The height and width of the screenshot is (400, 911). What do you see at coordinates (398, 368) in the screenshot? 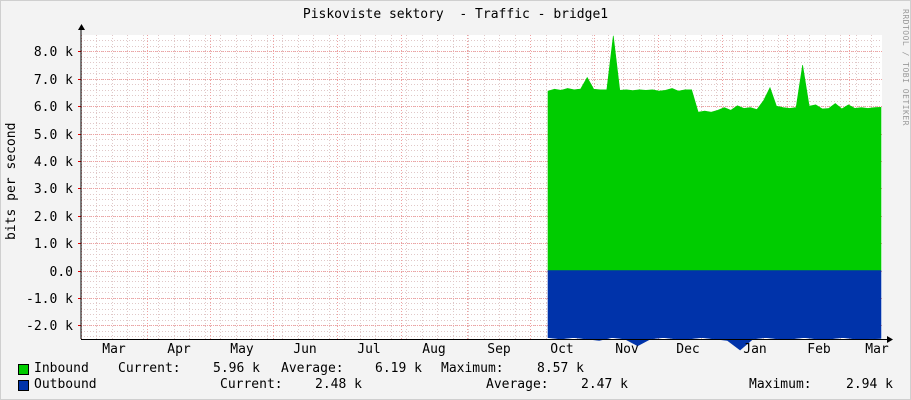
I see `legend-inbound-average: 6.19 k` at bounding box center [398, 368].